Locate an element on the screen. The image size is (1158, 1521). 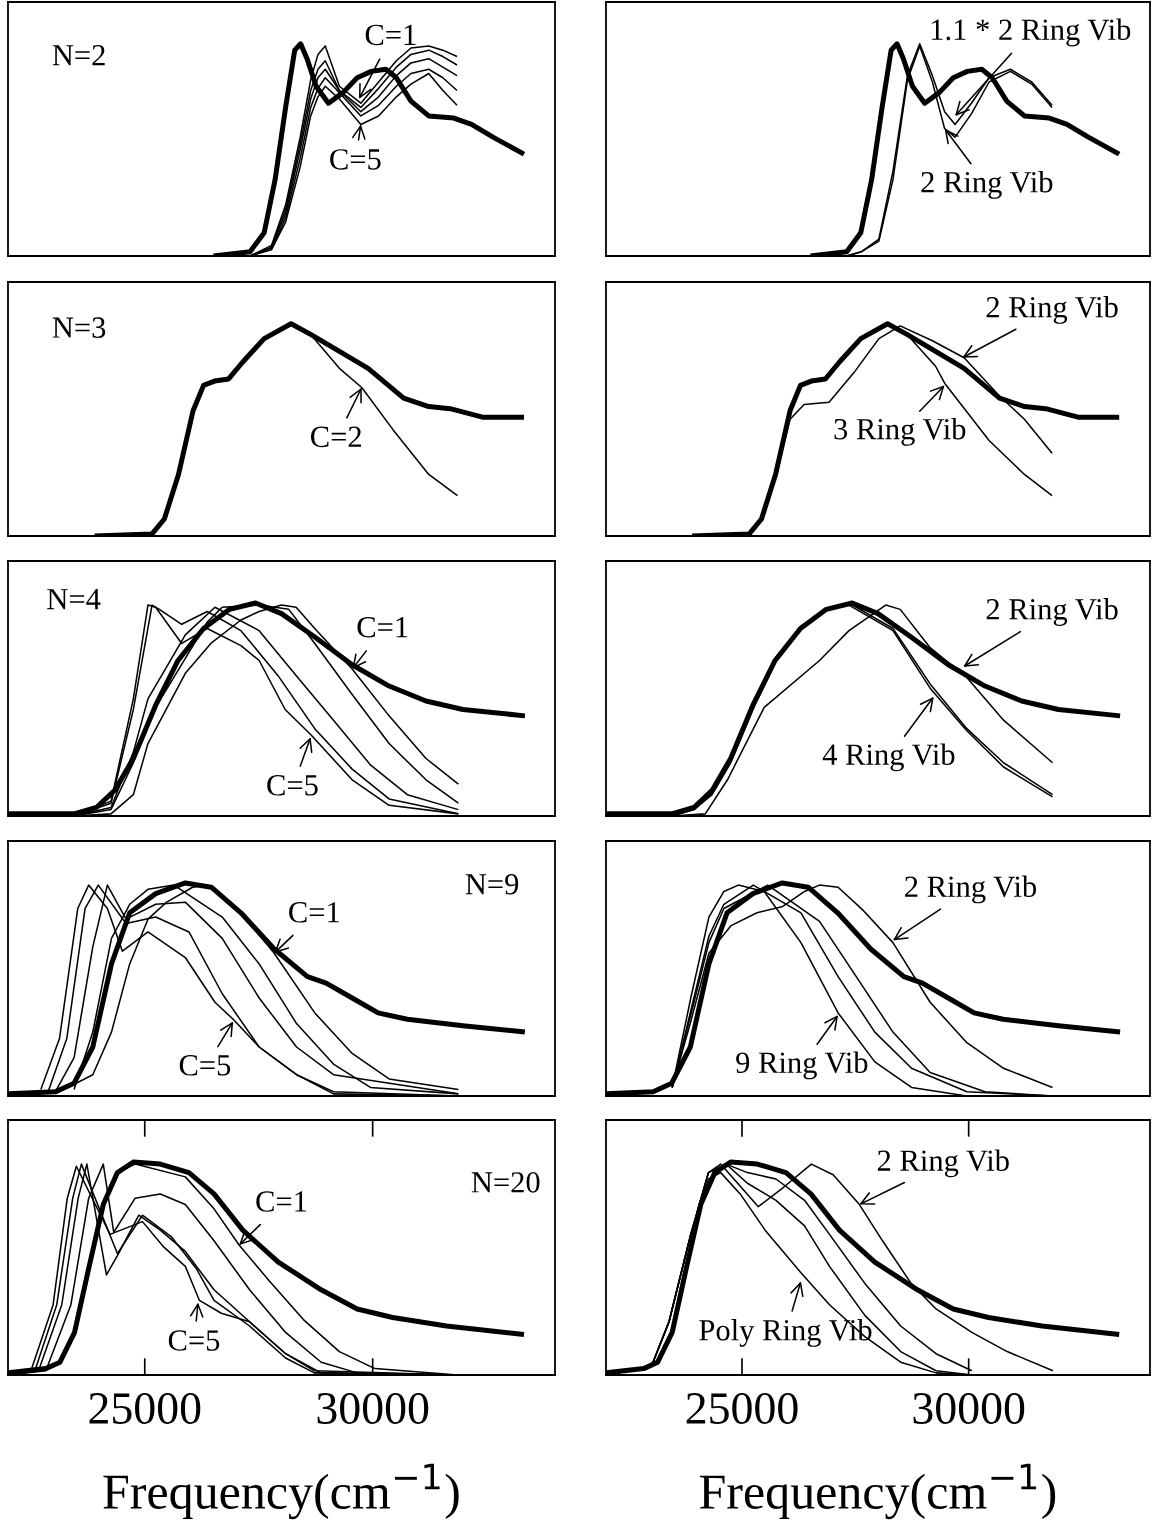
annotation: N=4 is located at coordinates (74, 599).